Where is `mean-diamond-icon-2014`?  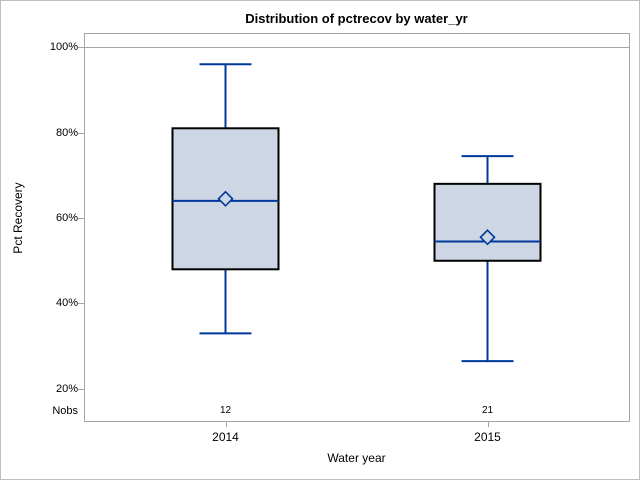 mean-diamond-icon-2014 is located at coordinates (225, 198).